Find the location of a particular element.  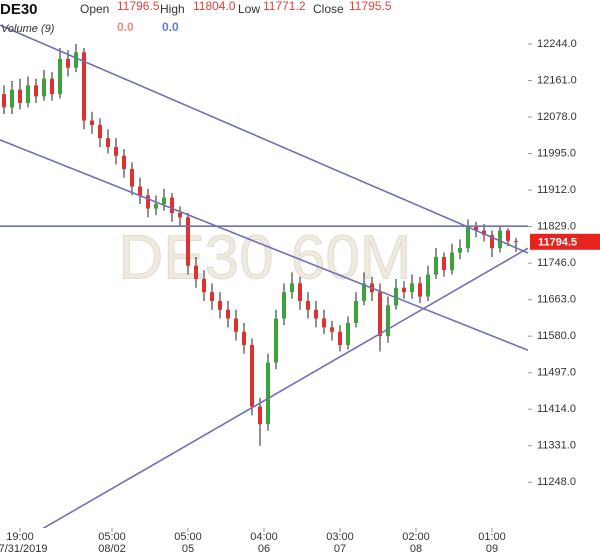

x-tick-date: 09 is located at coordinates (492, 549).